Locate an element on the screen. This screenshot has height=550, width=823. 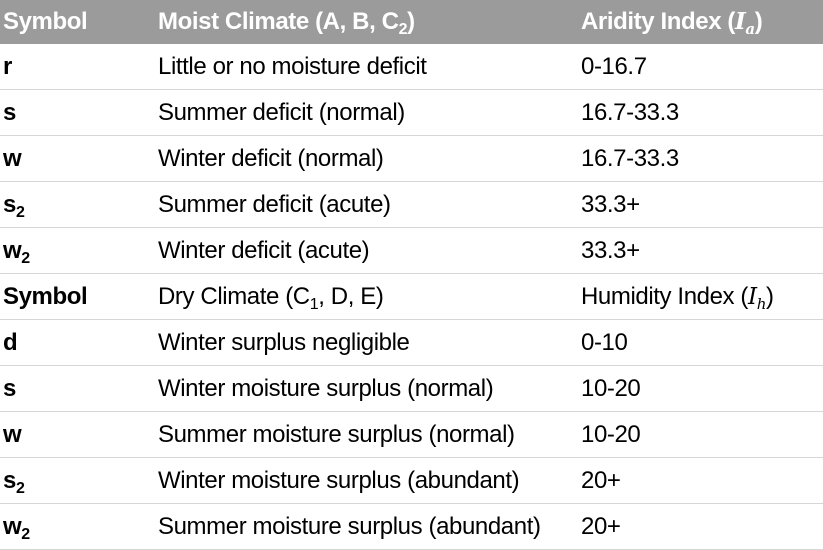
table-row: w2 Winter deficit (acute) 33.3+ is located at coordinates (411, 250).